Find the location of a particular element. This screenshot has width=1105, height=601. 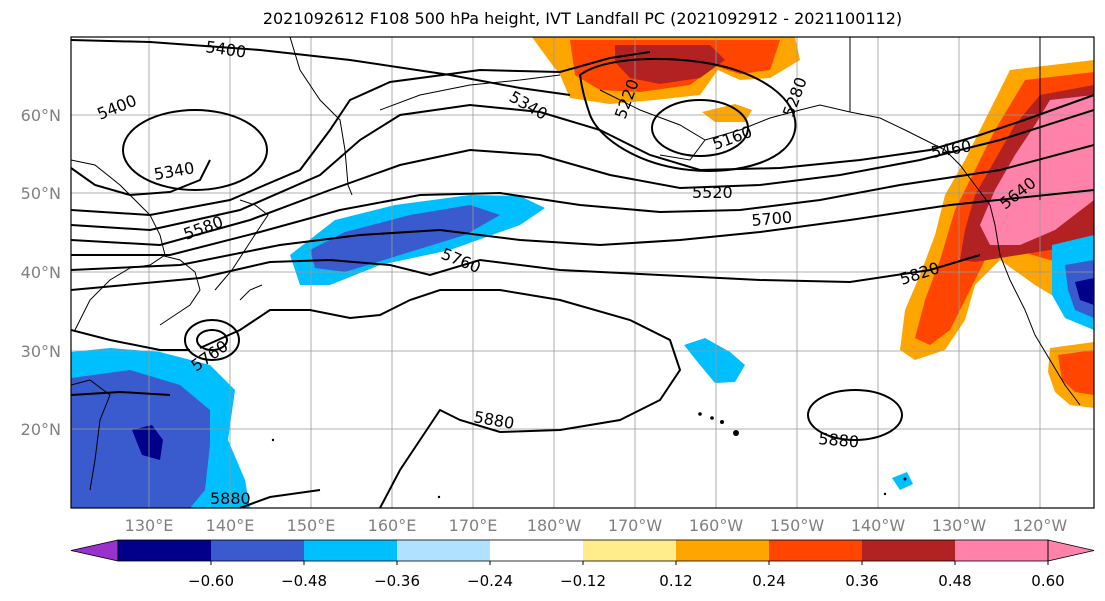

lon-label: 130°E is located at coordinates (149, 525).